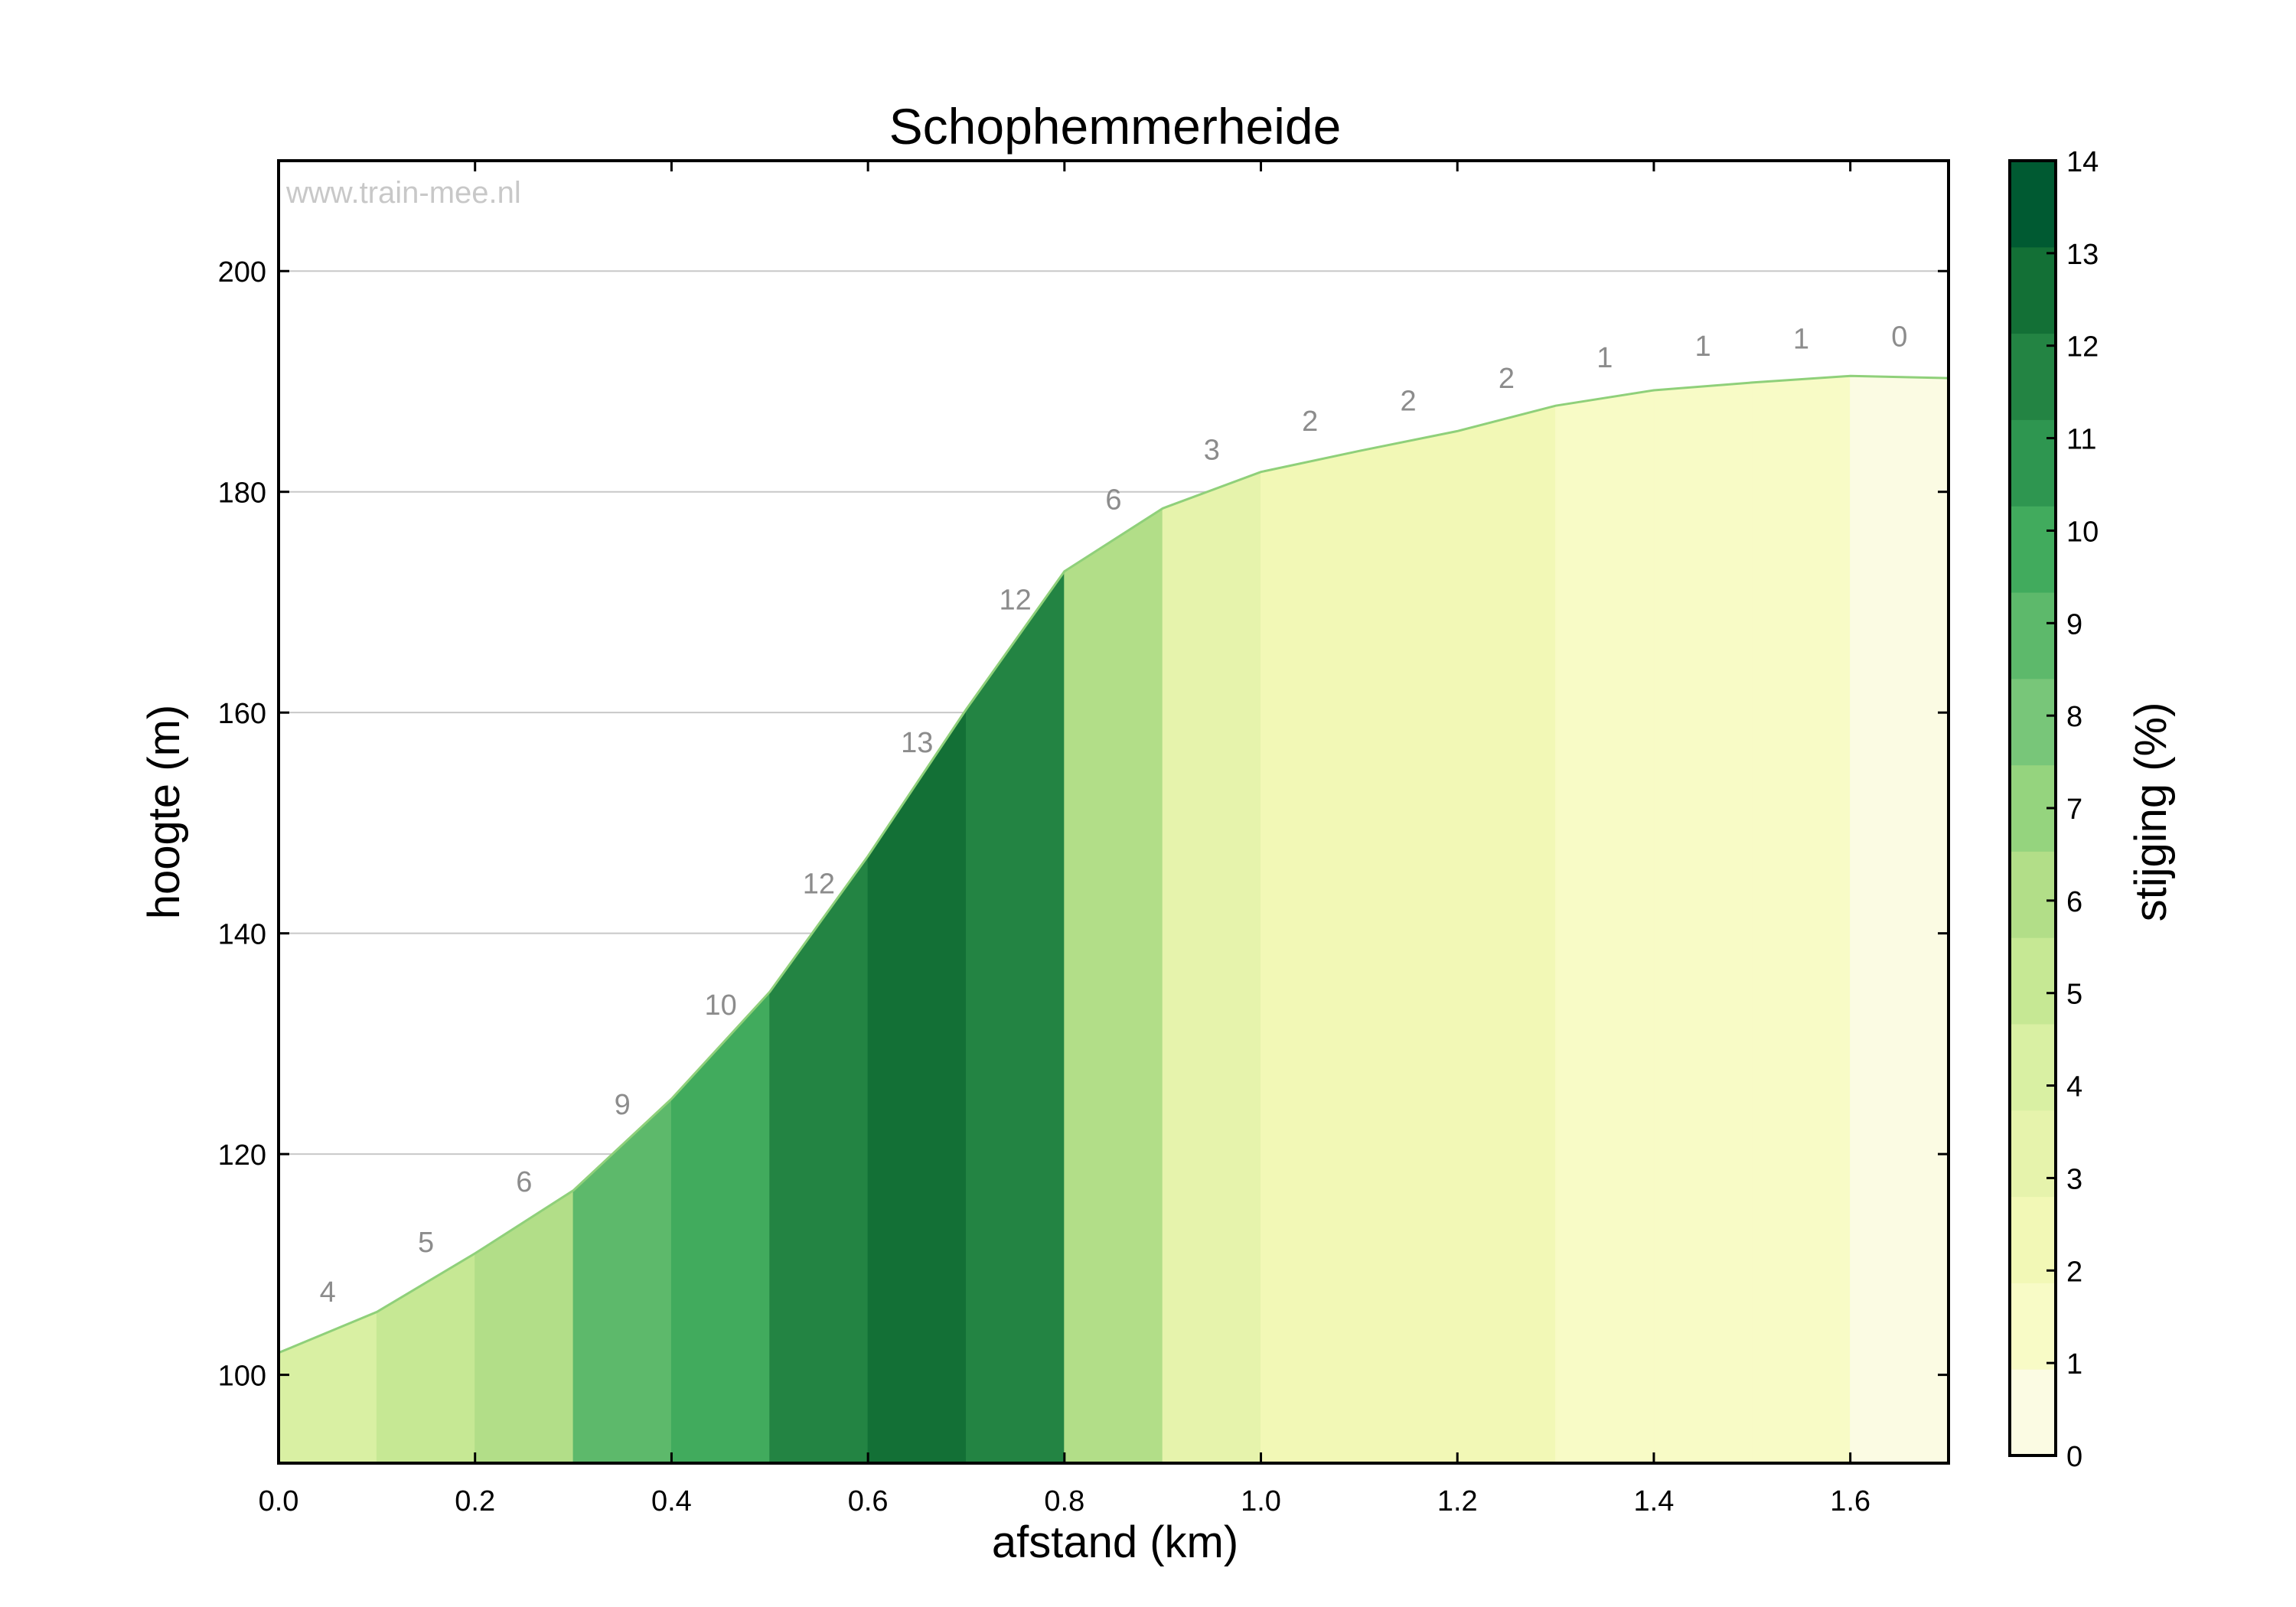  I want to click on x-tick-label: 1.6, so click(1850, 1501).